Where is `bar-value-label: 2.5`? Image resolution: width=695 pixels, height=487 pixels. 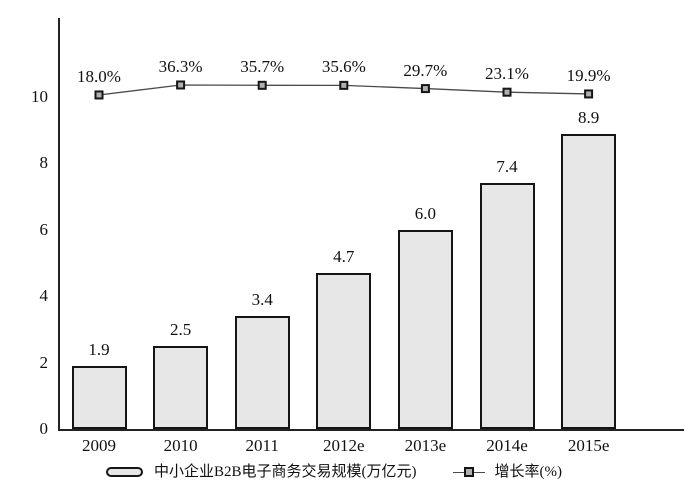
bar-value-label: 2.5 is located at coordinates (180, 329).